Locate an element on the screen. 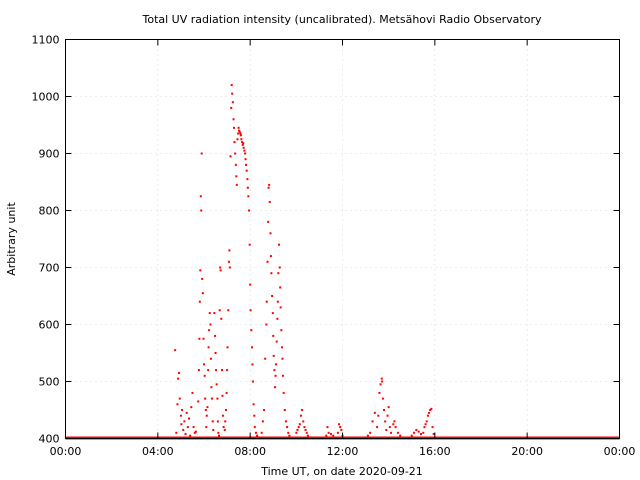  y-tick-label: 400 is located at coordinates (49, 439).